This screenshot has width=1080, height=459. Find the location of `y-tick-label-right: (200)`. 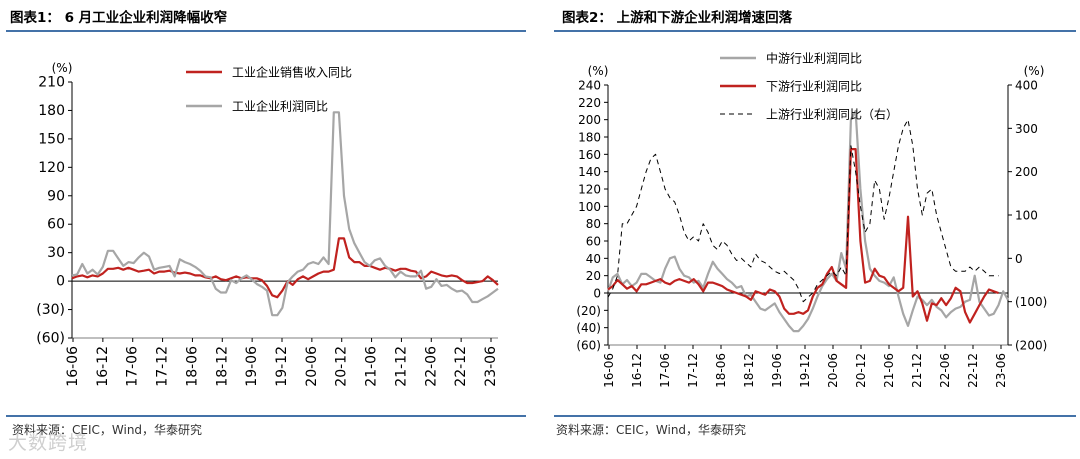

y-tick-label-right: (200) is located at coordinates (1031, 346).